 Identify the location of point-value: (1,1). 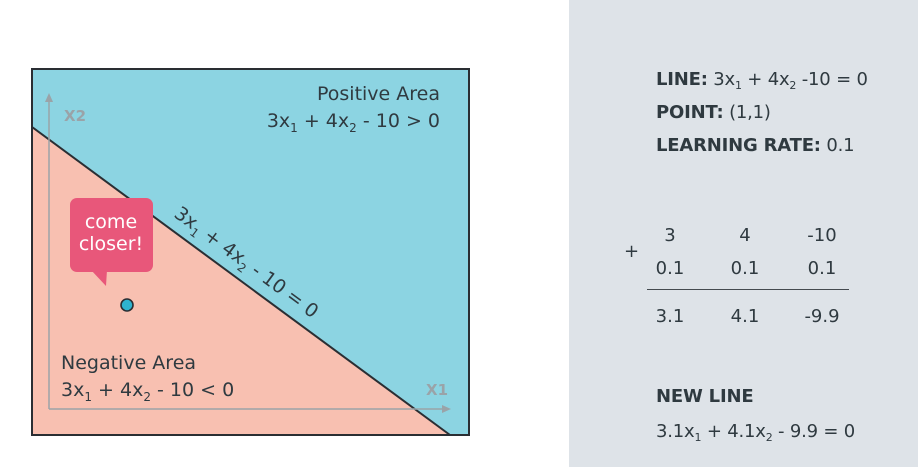
(747, 112).